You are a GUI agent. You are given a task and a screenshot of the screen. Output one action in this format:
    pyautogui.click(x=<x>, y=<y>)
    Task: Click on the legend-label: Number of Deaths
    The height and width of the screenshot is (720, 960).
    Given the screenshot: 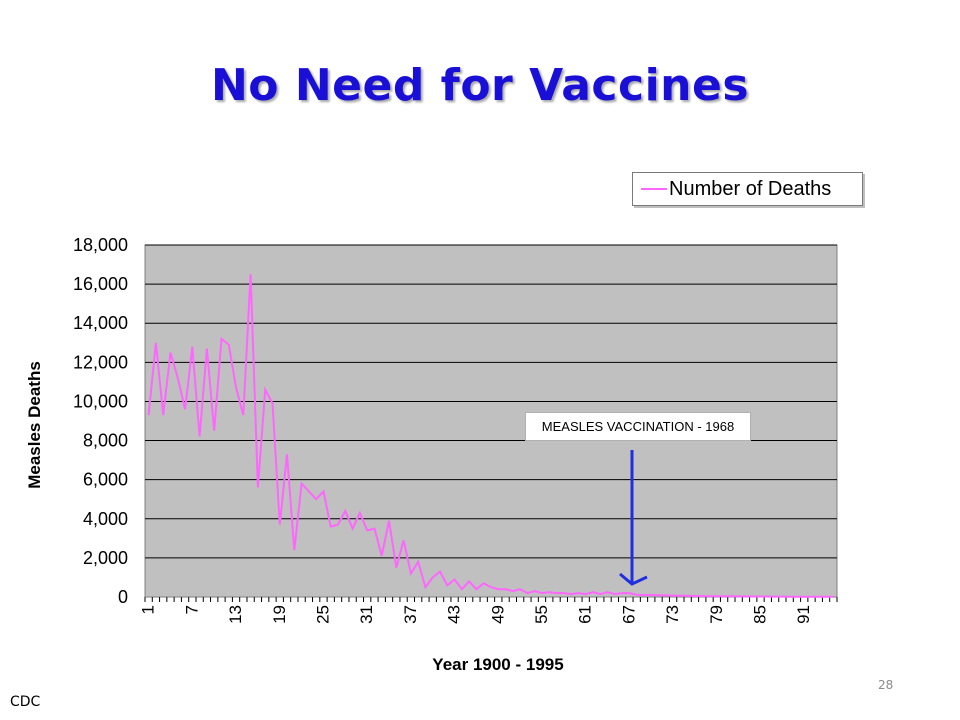 What is the action you would take?
    pyautogui.click(x=750, y=189)
    